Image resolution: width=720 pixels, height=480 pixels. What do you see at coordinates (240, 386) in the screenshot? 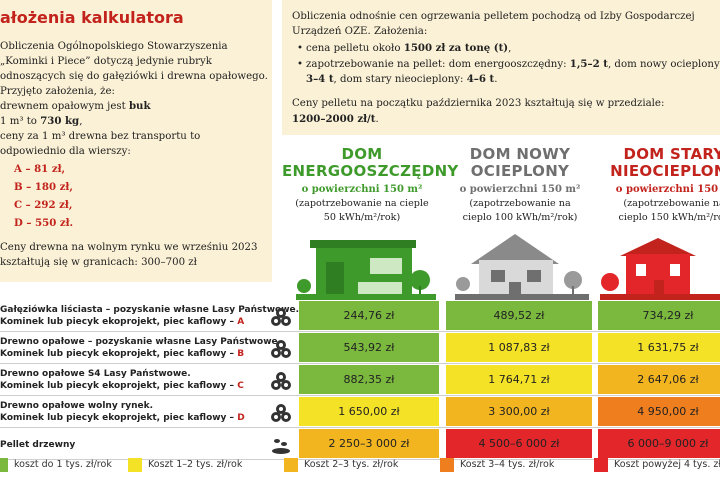
I see `row-label-letter: C` at bounding box center [240, 386].